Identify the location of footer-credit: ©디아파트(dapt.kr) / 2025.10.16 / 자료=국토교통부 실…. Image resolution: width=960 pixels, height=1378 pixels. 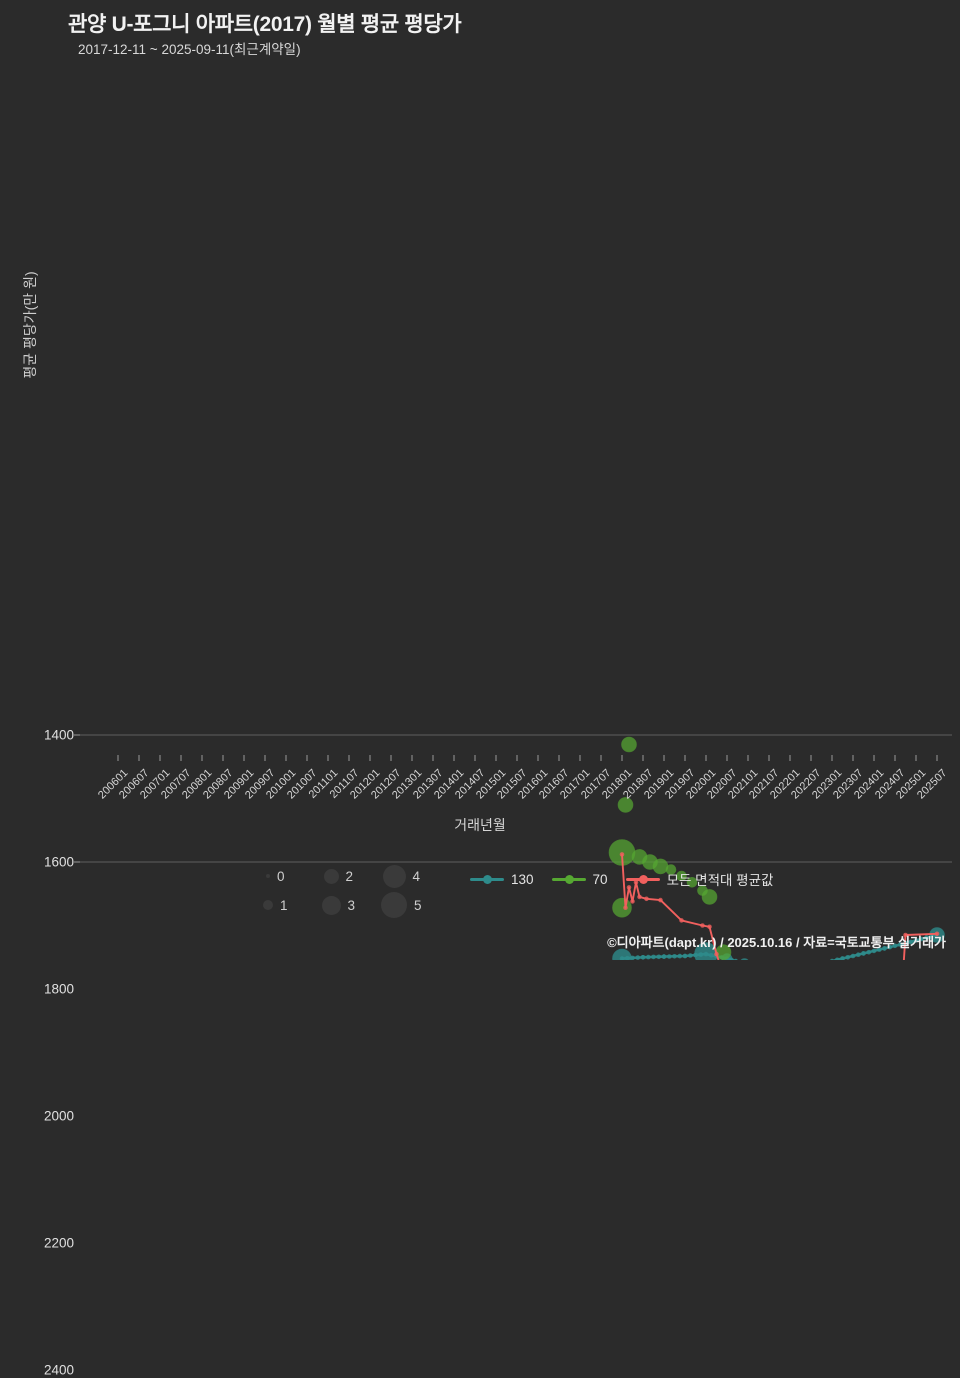
(776, 942).